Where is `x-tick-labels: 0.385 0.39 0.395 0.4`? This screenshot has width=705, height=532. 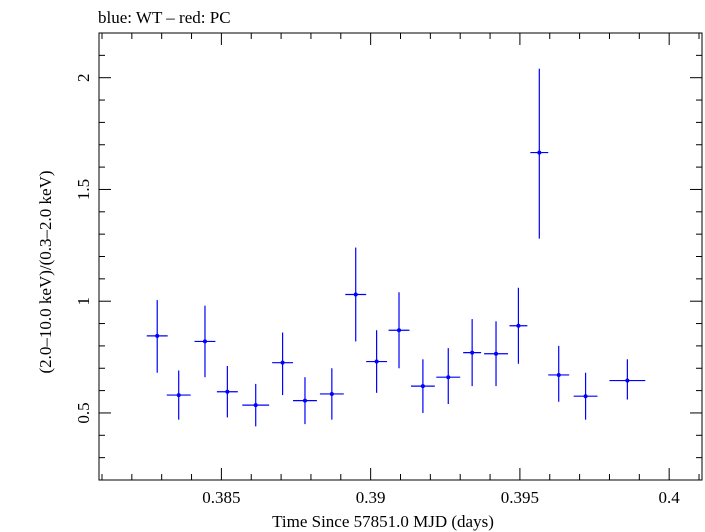
x-tick-labels: 0.385 0.39 0.395 0.4 is located at coordinates (441, 497).